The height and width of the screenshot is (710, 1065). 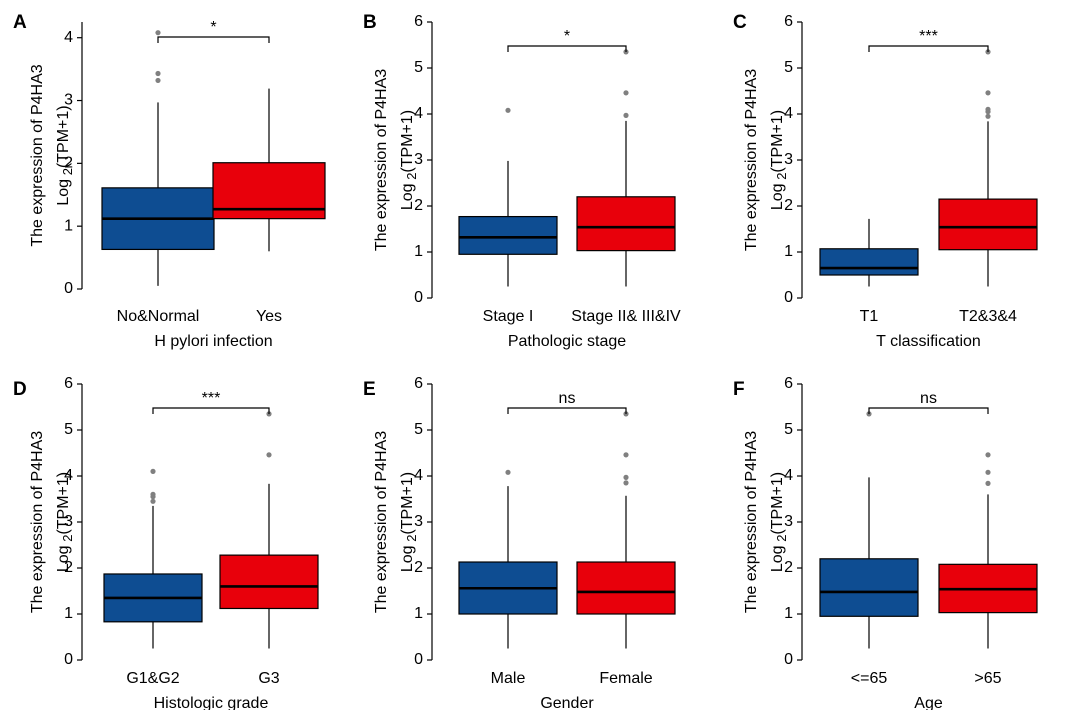 What do you see at coordinates (158, 316) in the screenshot?
I see `x-tick-label: No&Normal` at bounding box center [158, 316].